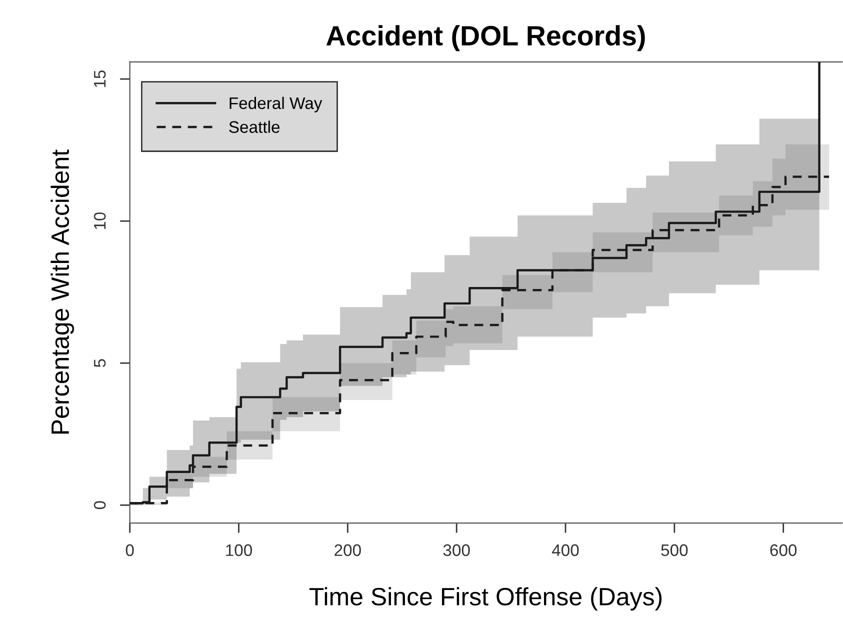 This screenshot has height=639, width=843. I want to click on y-tick-label: 0, so click(100, 505).